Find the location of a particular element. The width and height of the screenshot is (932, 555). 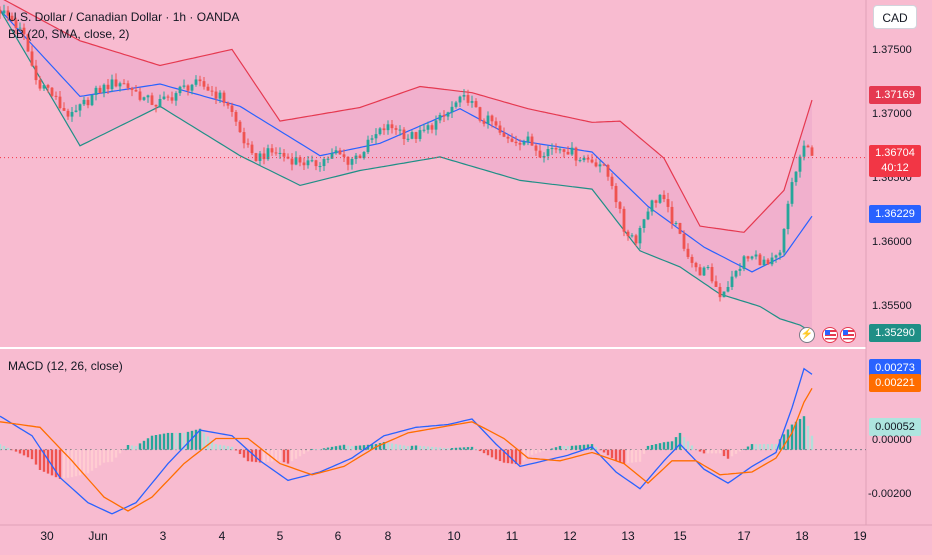

time-tick: 5 is located at coordinates (280, 536).